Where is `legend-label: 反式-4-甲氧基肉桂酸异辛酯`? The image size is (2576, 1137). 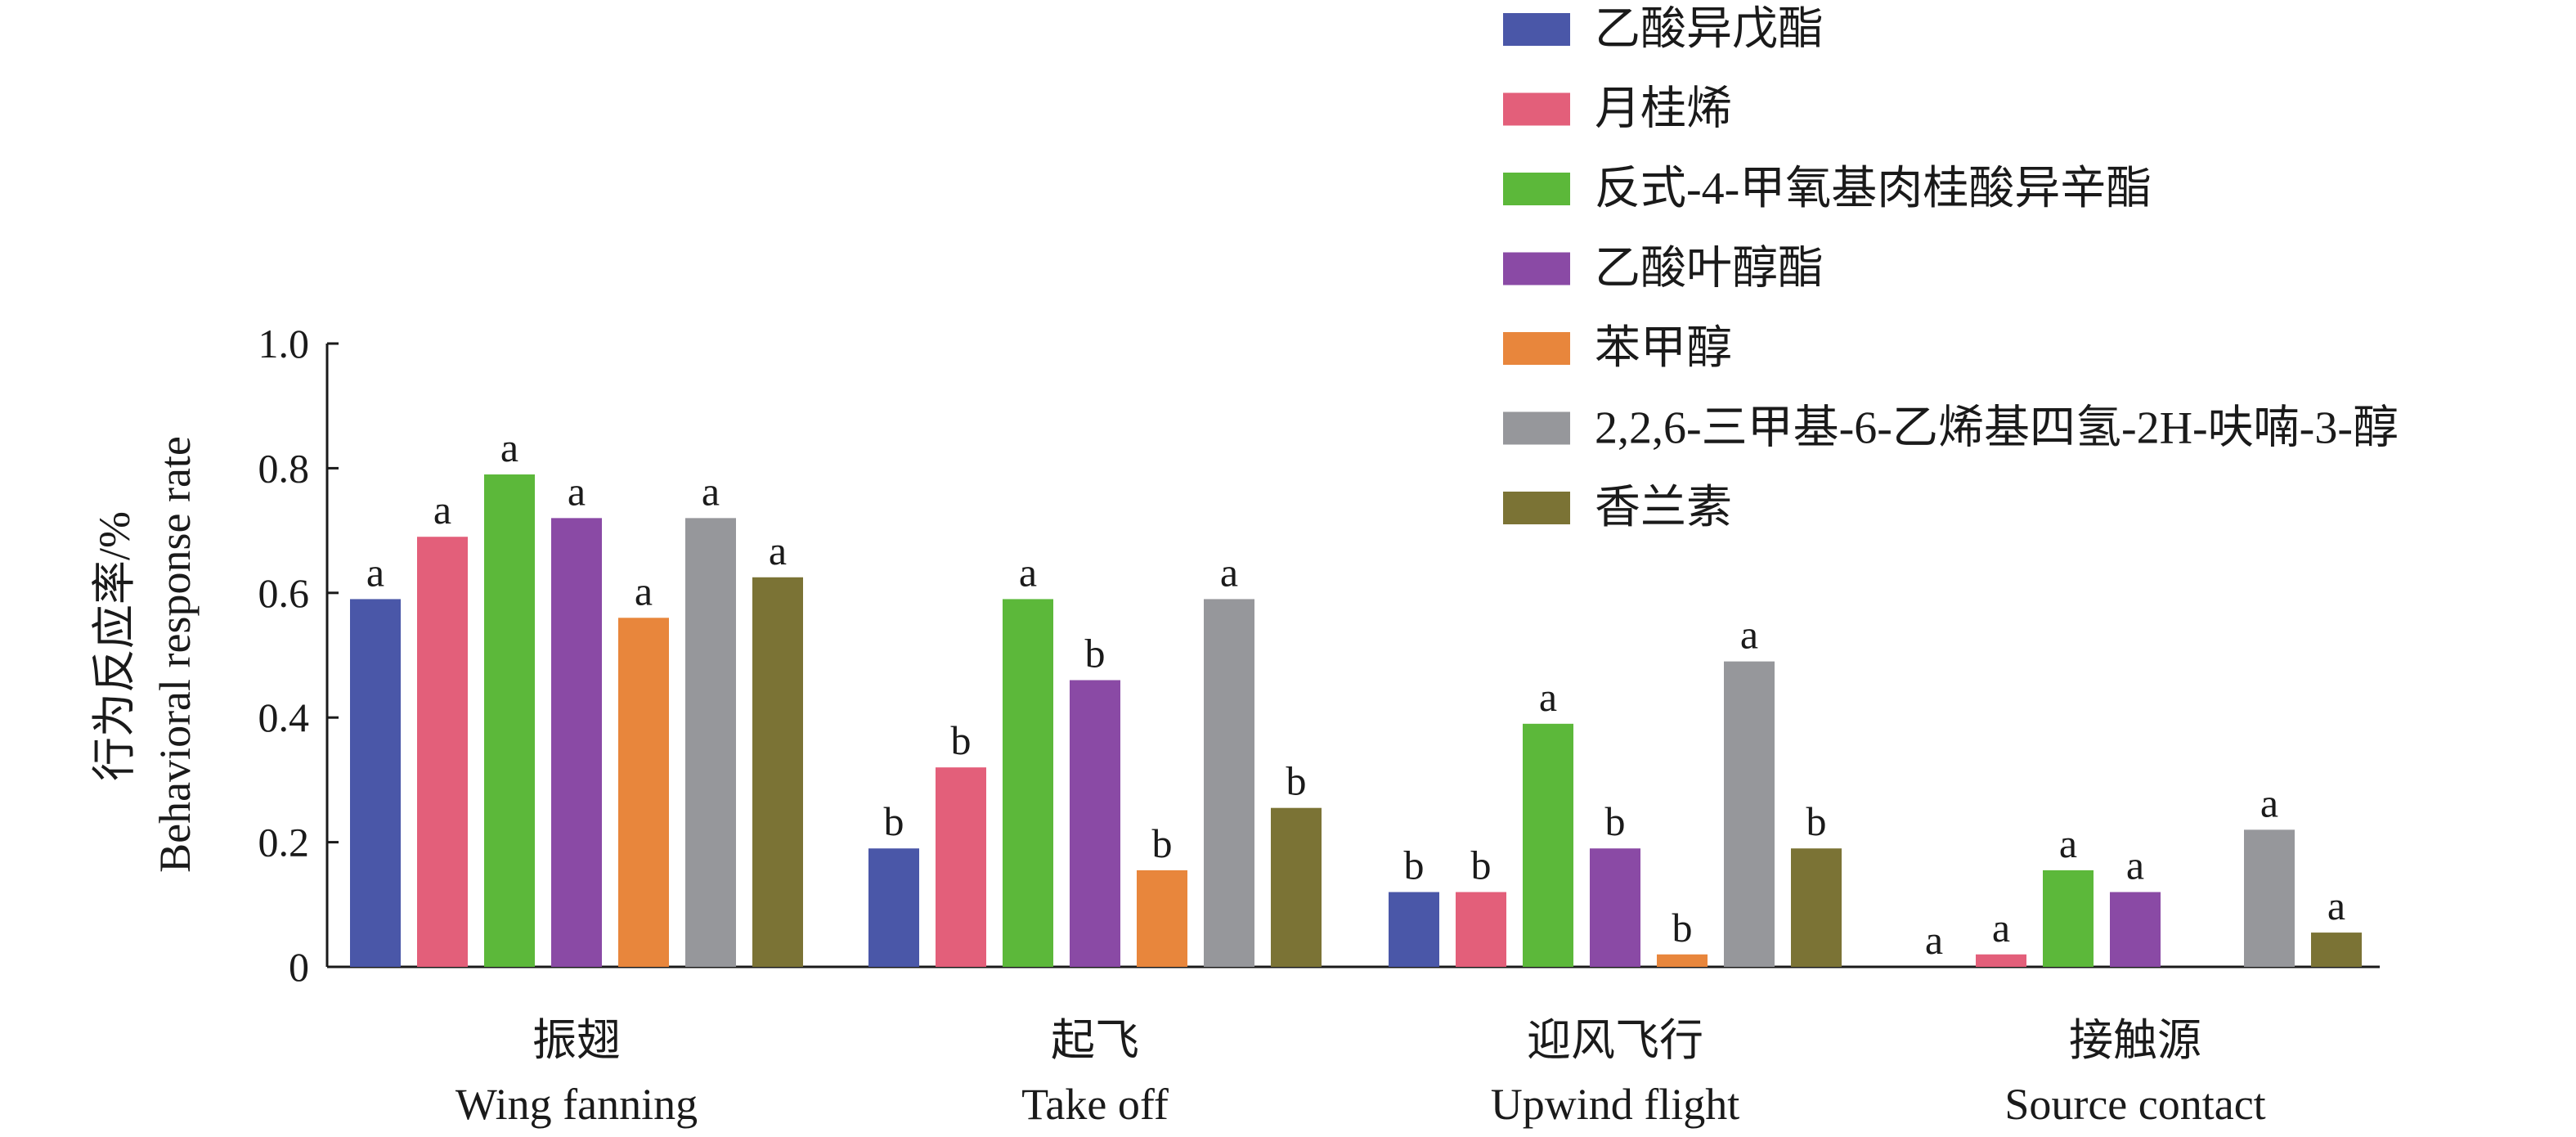
legend-label: 反式-4-甲氧基肉桂酸异辛酯 is located at coordinates (1874, 189).